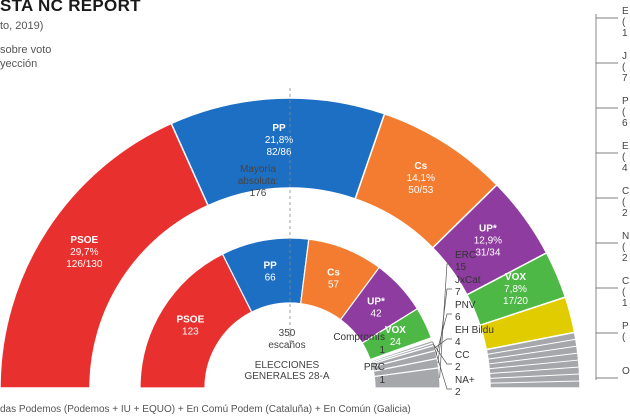  What do you see at coordinates (612, 247) in the screenshot?
I see `poll-right-label: N(2` at bounding box center [612, 247].